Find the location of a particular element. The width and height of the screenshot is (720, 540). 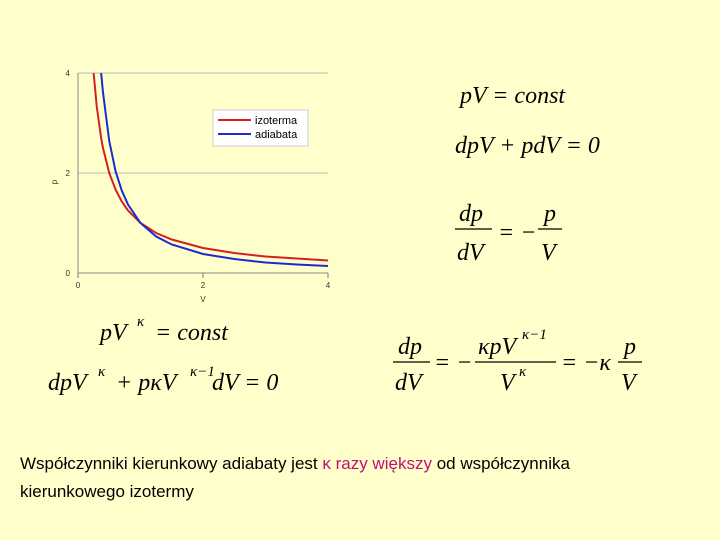

legend-label: adiabata is located at coordinates (276, 135).